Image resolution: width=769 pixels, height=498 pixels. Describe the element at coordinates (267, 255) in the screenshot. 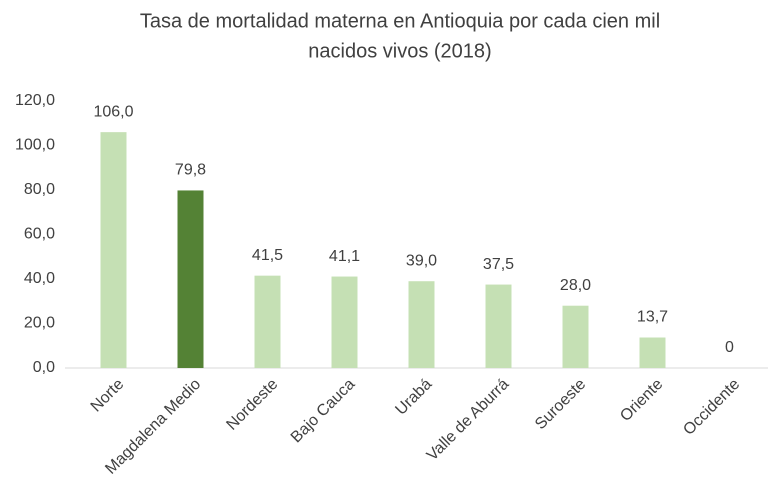

I see `value-label: 41,5` at that location.